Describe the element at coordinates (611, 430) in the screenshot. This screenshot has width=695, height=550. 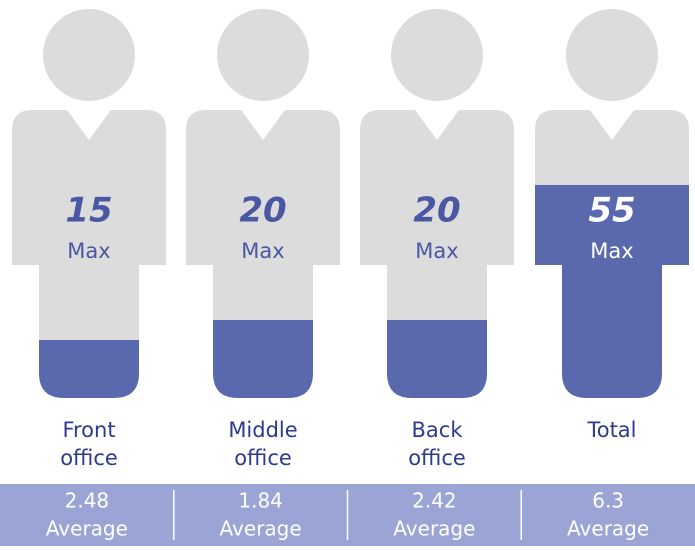
I see `group-label: Total` at that location.